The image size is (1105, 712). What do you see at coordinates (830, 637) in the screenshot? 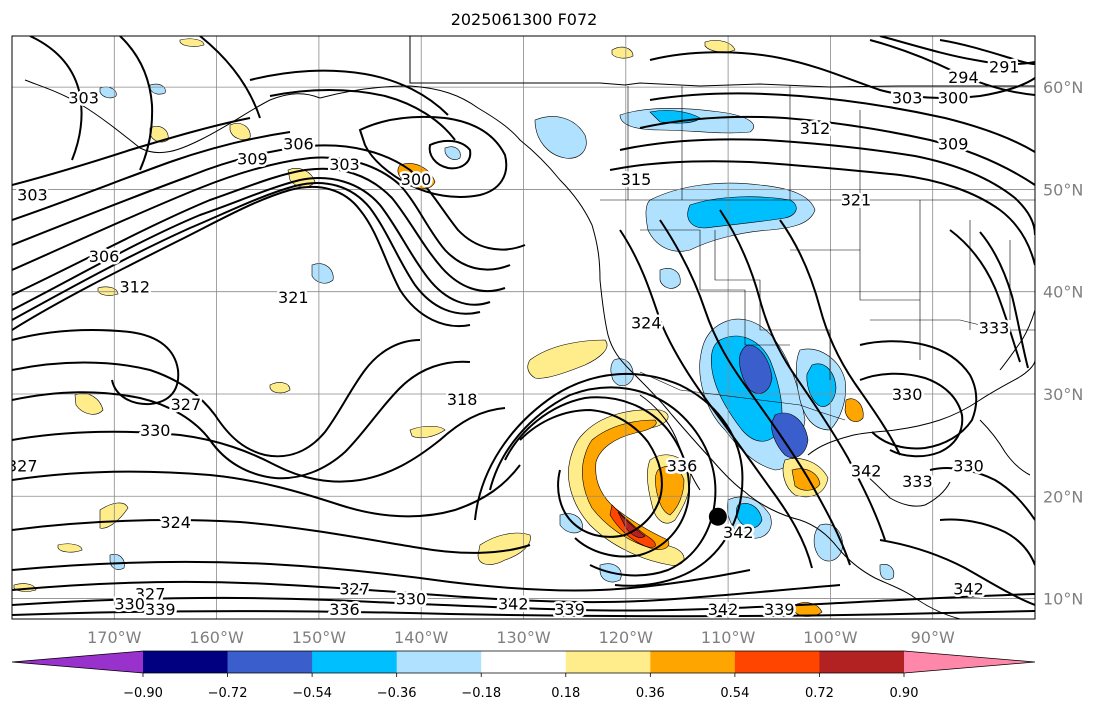
I see `longitude-tick-label: 100°W` at bounding box center [830, 637].